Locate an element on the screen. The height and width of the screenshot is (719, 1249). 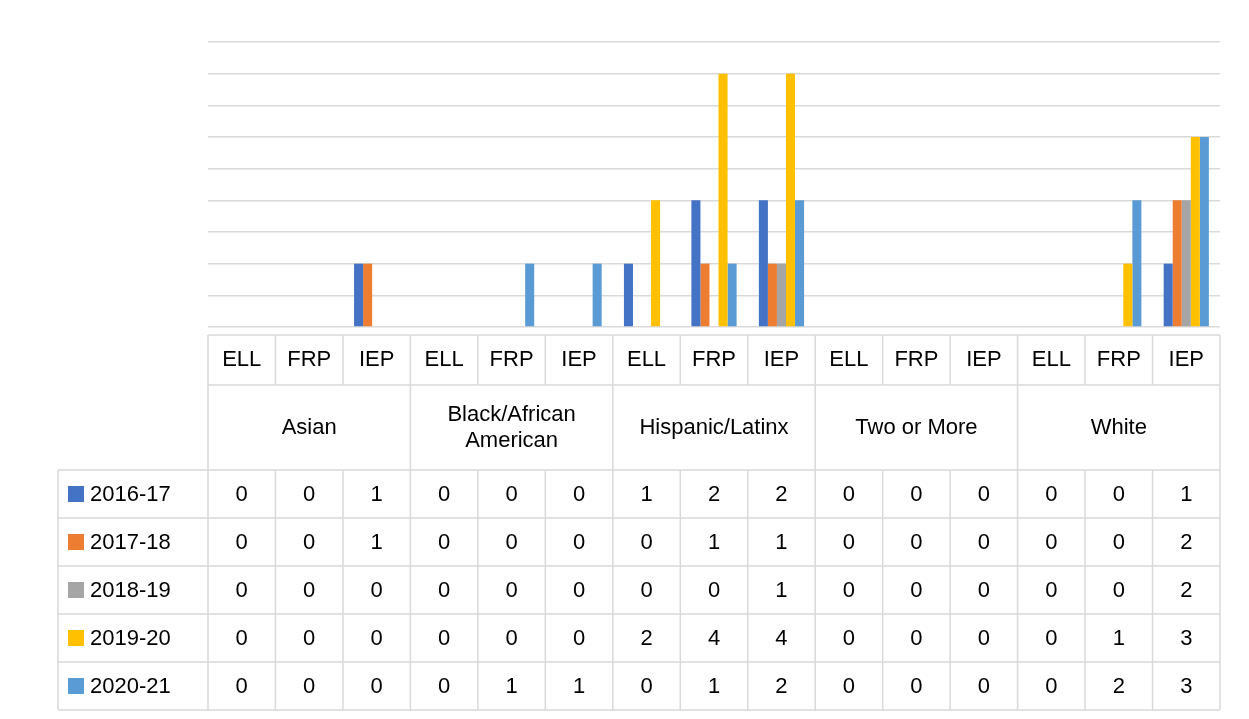
text: White is located at coordinates (1118, 426).